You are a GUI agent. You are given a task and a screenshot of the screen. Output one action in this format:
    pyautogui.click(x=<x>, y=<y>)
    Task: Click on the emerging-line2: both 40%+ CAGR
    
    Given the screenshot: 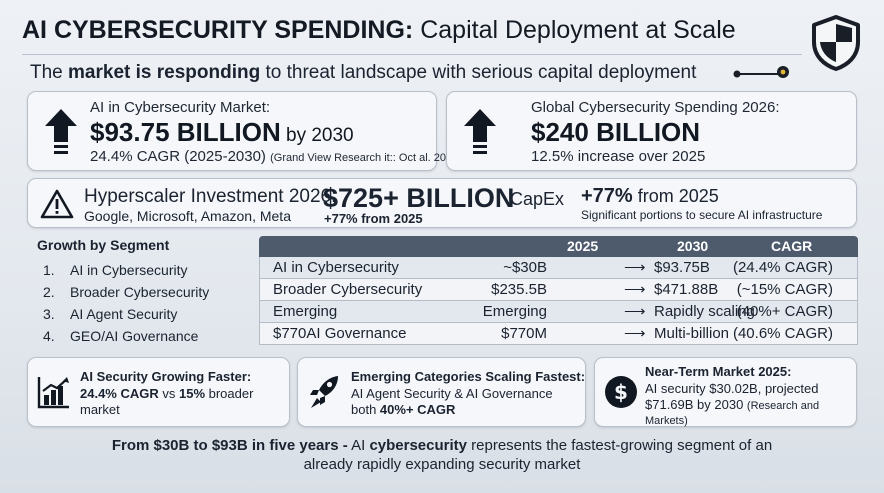 What is the action you would take?
    pyautogui.click(x=403, y=409)
    